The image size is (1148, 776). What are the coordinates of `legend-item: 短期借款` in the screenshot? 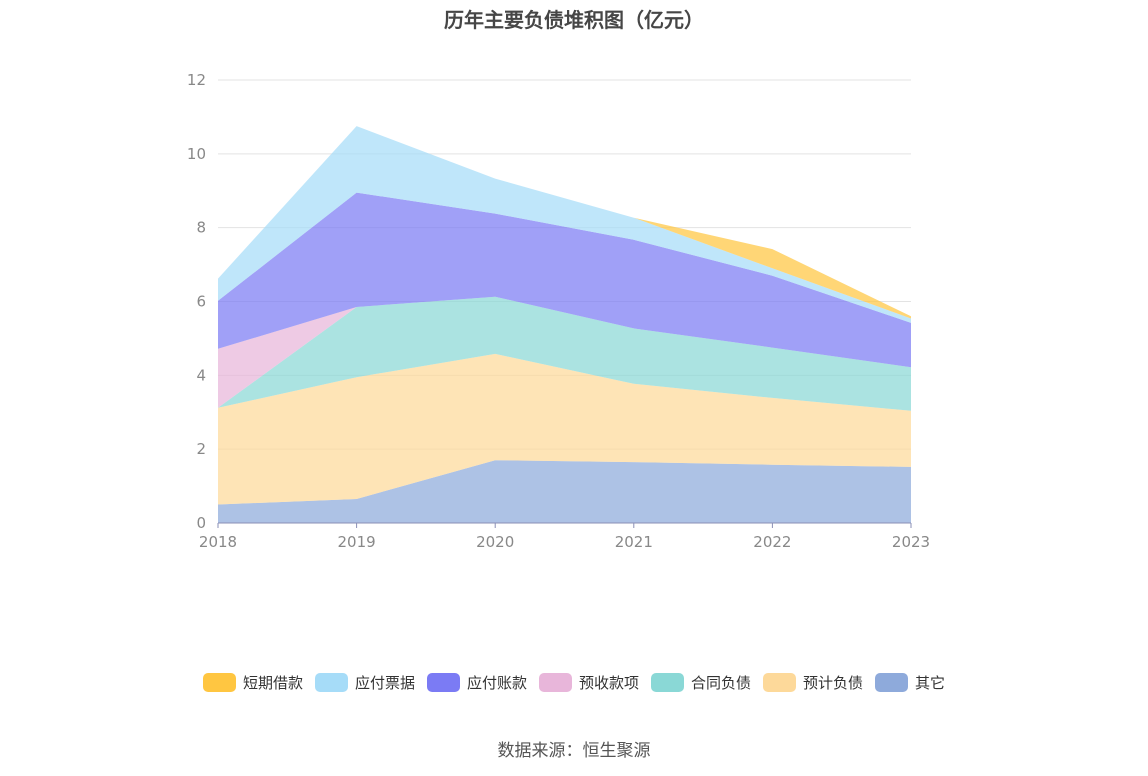 It's located at (252, 682).